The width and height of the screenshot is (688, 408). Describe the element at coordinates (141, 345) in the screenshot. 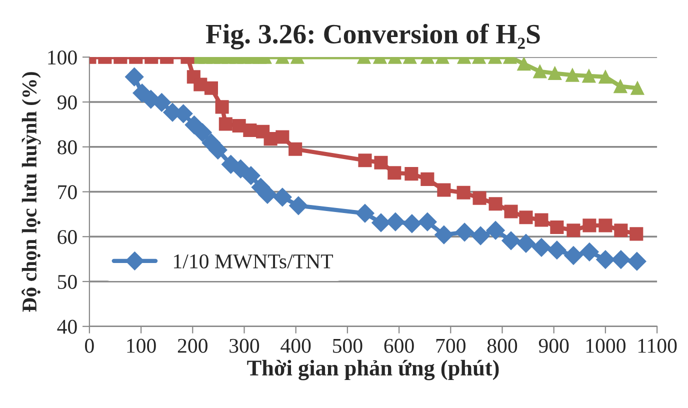

I see `x-tick-label: 100` at that location.